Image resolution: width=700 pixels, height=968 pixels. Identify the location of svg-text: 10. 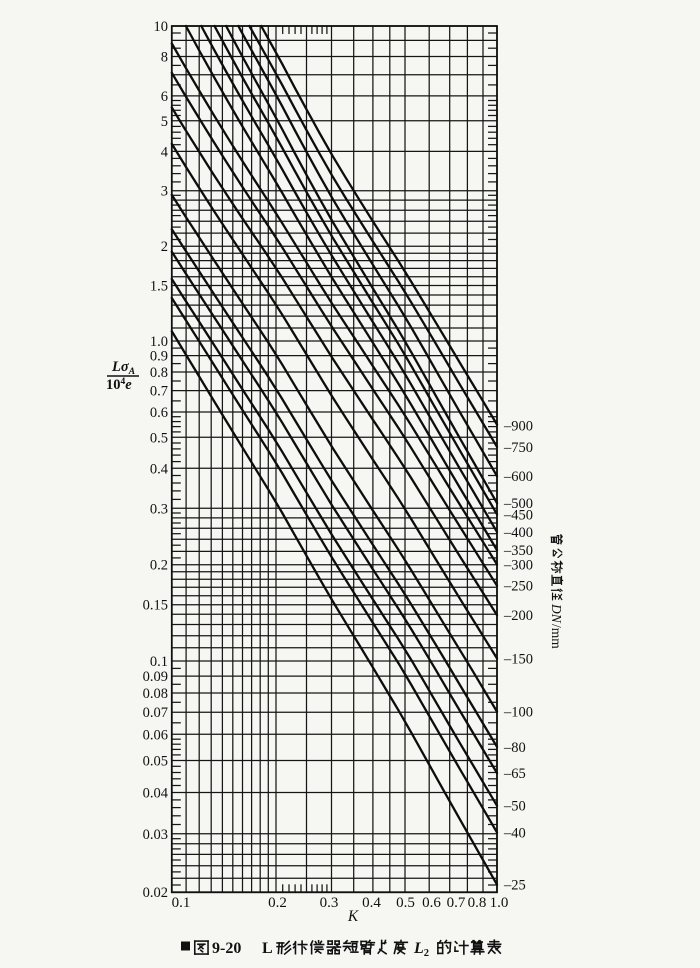
(161, 27).